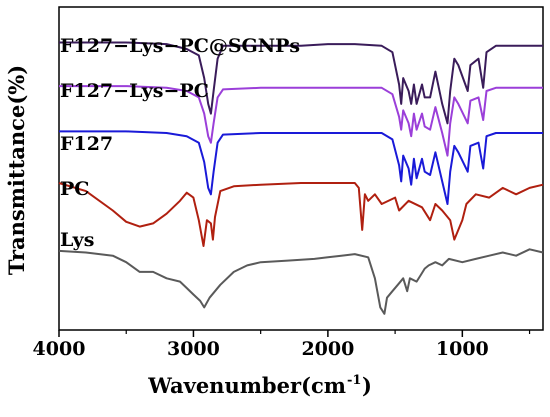 Image resolution: width=550 pixels, height=417 pixels. I want to click on x-axis-title-superscript: -1, so click(354, 380).